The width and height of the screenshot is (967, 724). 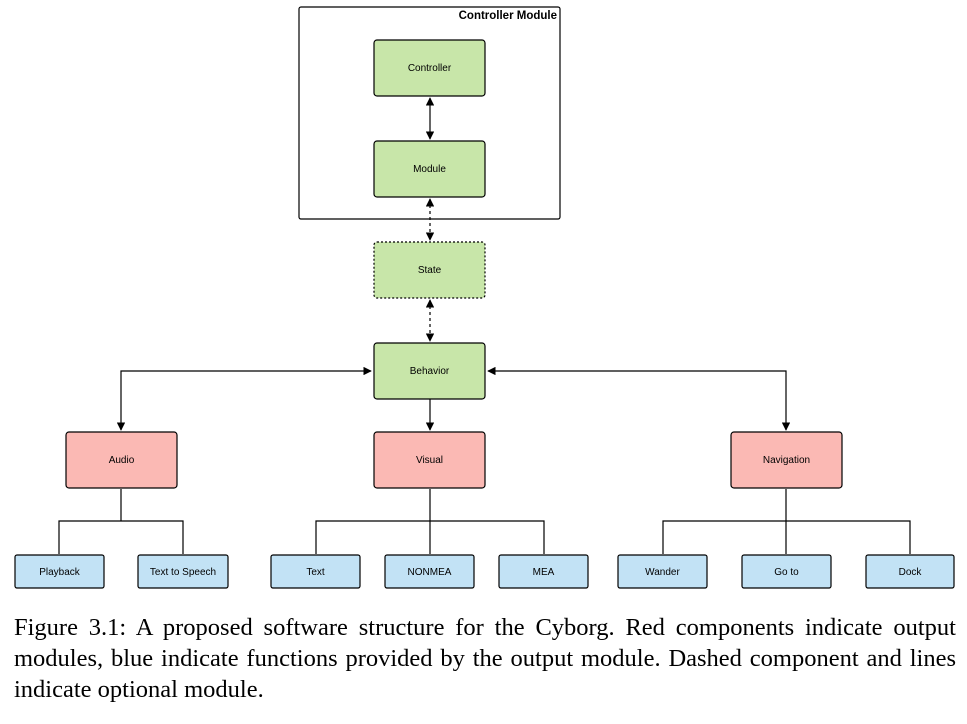 What do you see at coordinates (121, 521) in the screenshot?
I see `edge-audio-functions` at bounding box center [121, 521].